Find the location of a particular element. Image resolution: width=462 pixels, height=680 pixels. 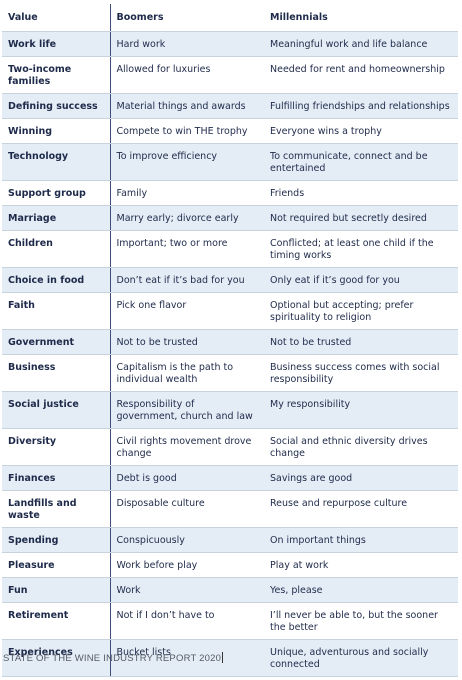

text-cursor is located at coordinates (223, 657).